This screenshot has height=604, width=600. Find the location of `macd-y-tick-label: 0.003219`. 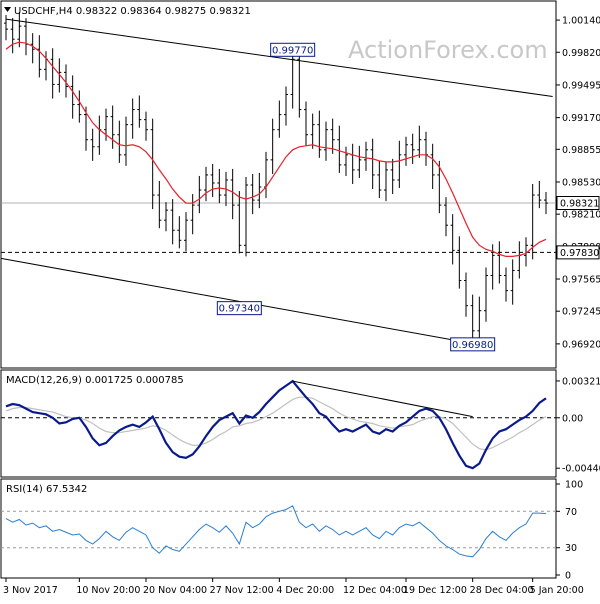

macd-y-tick-label: 0.003219 is located at coordinates (581, 381).